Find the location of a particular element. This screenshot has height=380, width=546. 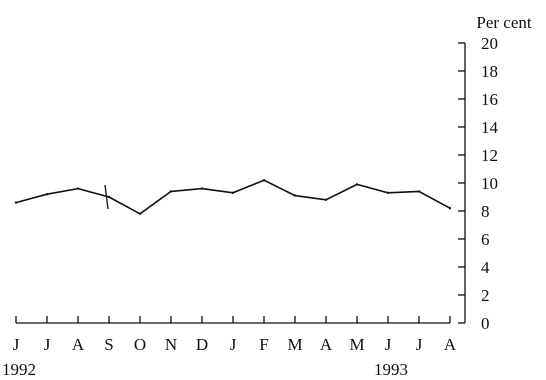

x-tick-label: O is located at coordinates (140, 344).